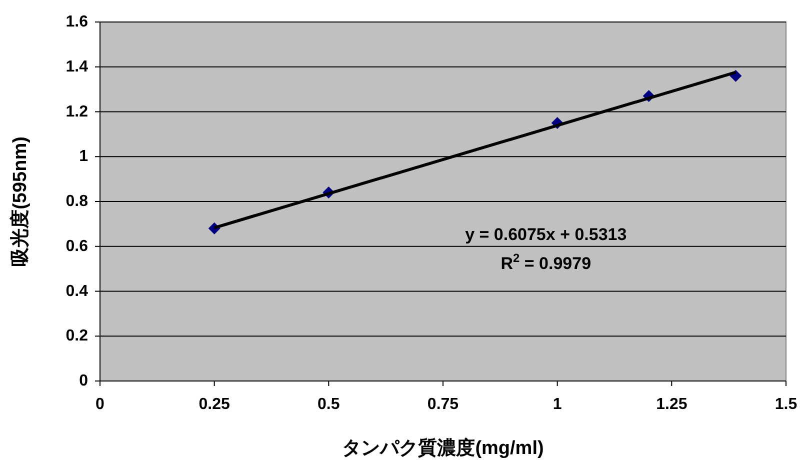  What do you see at coordinates (83, 381) in the screenshot?
I see `y-tick-label: 0` at bounding box center [83, 381].